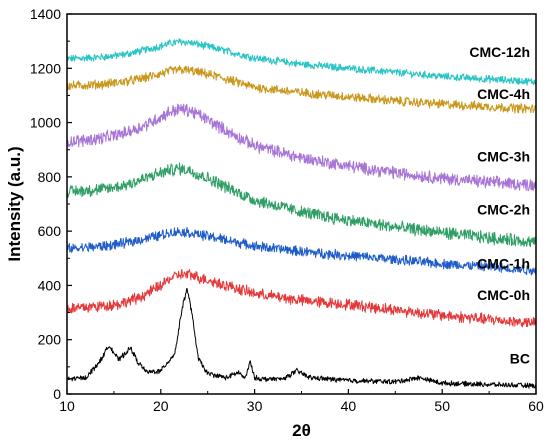 This screenshot has height=446, width=550. Describe the element at coordinates (301, 298) in the screenshot. I see `series-line-cmc-0h` at that location.